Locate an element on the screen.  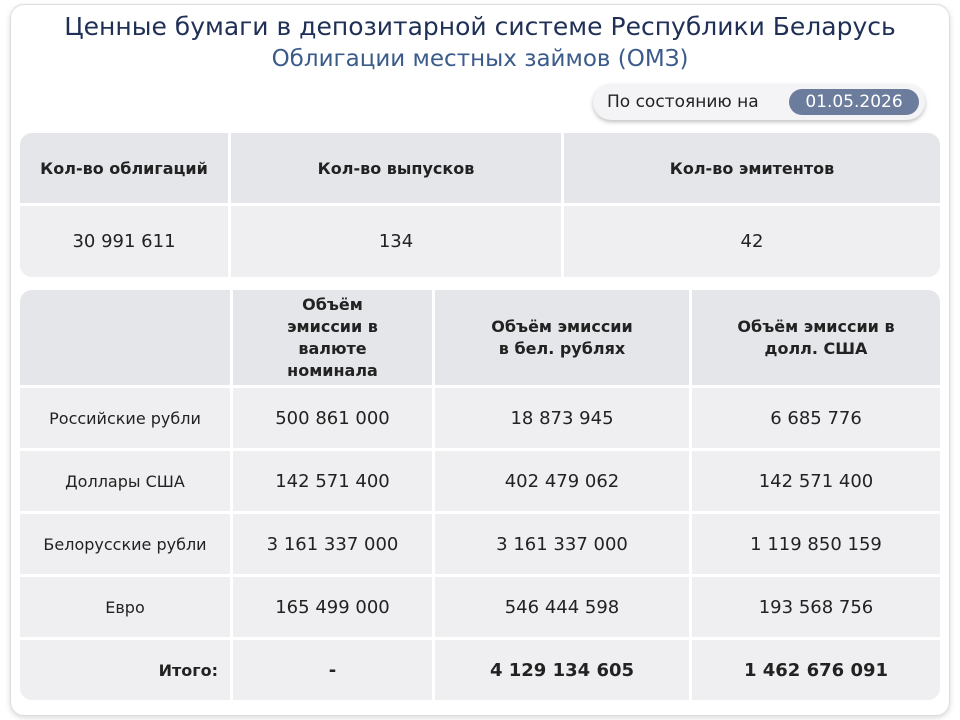
as-of-date: 01.05.2026 is located at coordinates (854, 102).